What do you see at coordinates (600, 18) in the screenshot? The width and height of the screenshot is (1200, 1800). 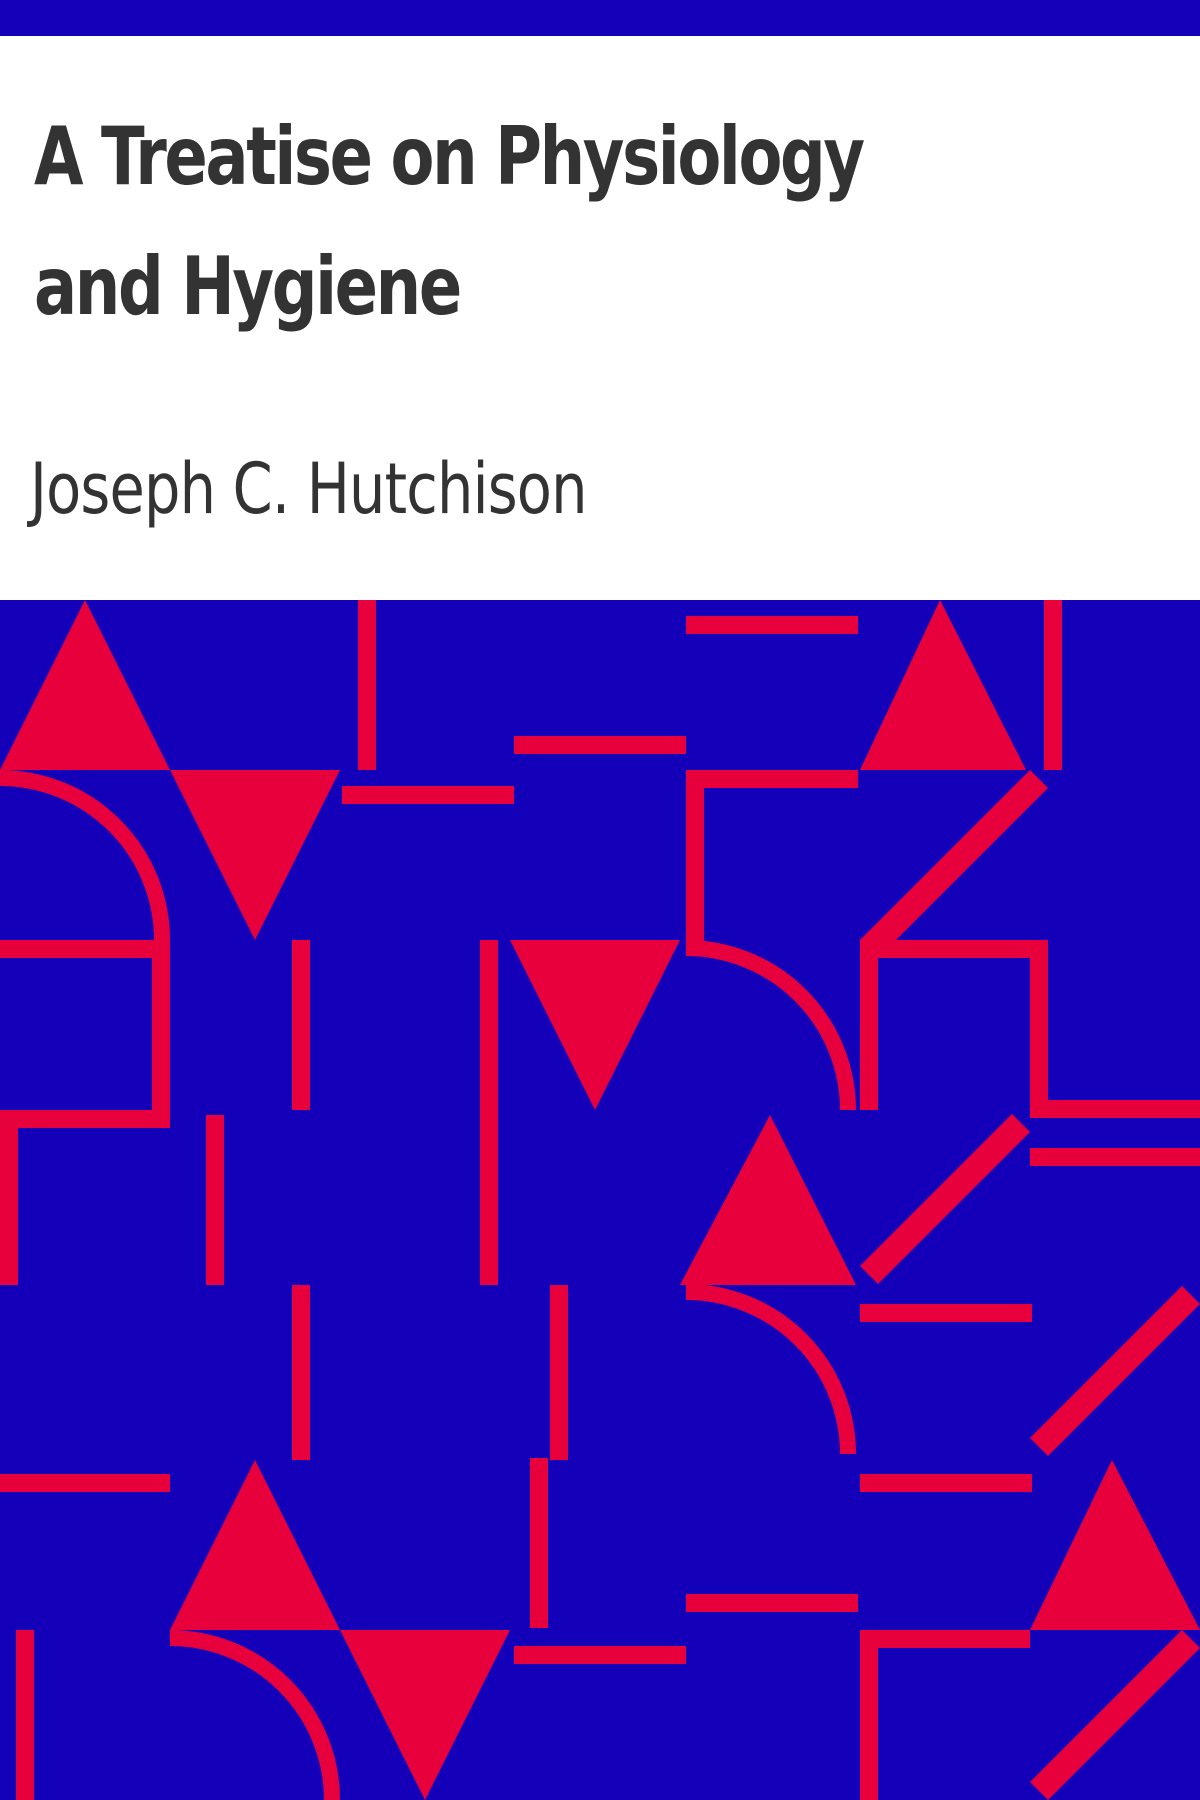 I see `top-color-band` at bounding box center [600, 18].